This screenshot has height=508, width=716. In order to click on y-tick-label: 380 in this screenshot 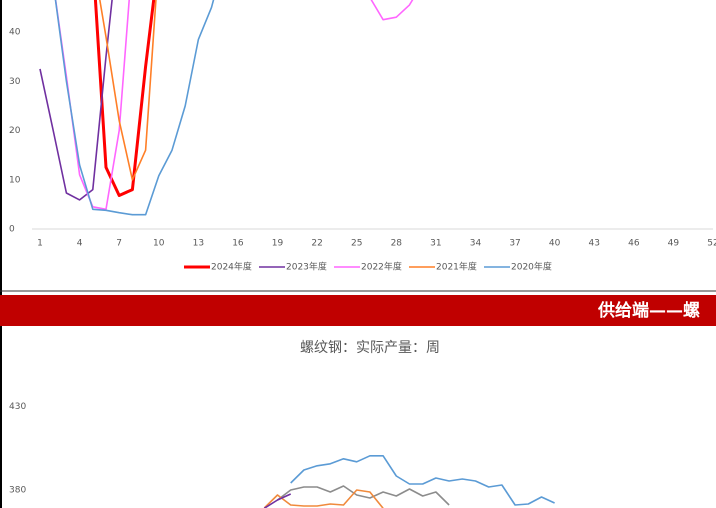, I will do `click(17, 491)`.